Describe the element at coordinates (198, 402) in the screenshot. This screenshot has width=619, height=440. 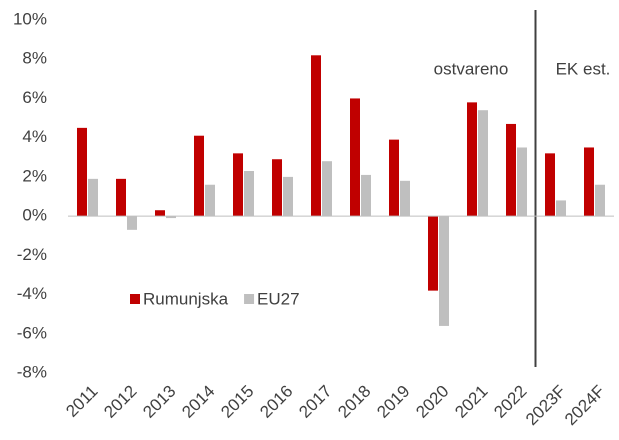
I see `x-tick-label: 2014` at that location.